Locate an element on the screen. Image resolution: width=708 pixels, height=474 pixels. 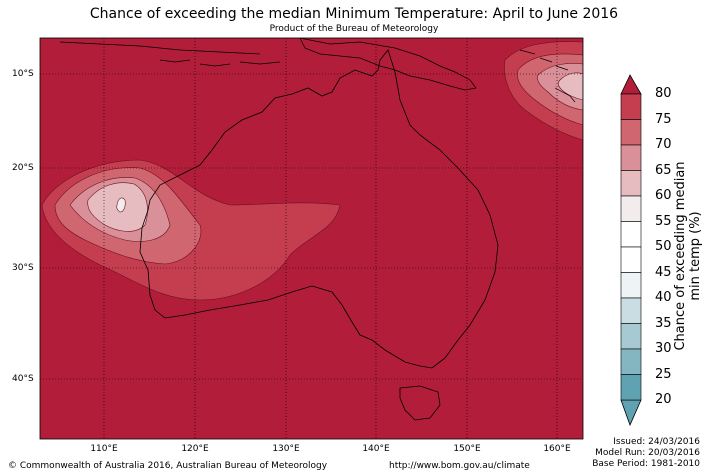
lon-label-160e: 160°E is located at coordinates (557, 449).